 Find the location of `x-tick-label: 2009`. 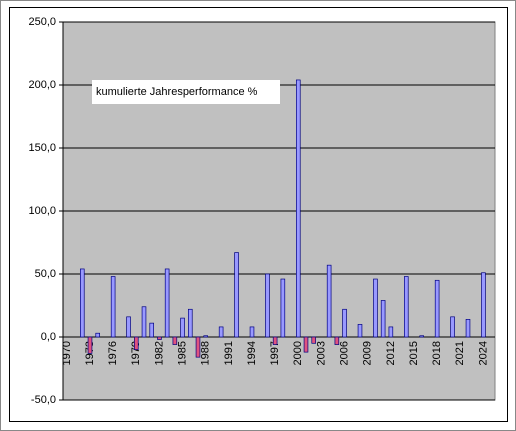

x-tick-label: 2009 is located at coordinates (368, 353).